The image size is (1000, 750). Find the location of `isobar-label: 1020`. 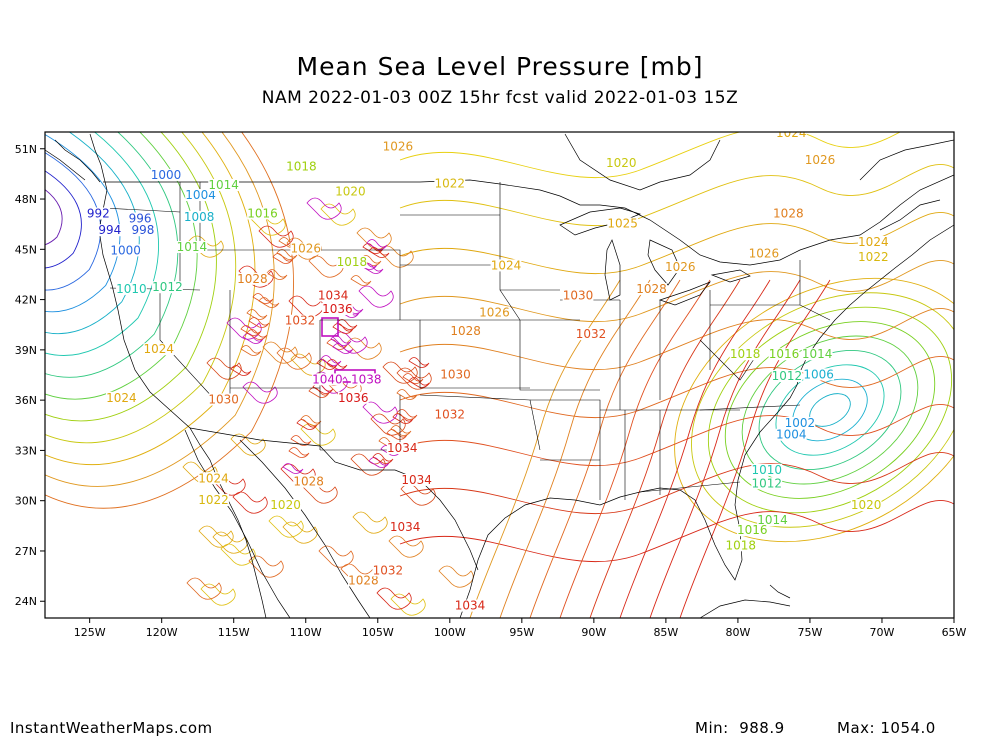

isobar-label: 1020 is located at coordinates (866, 505).